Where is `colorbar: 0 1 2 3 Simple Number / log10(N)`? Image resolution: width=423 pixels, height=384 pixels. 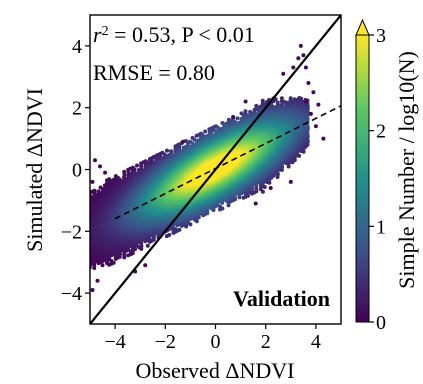
colorbar: 0 1 2 3 Simple Number / log10(N) is located at coordinates (387, 176).